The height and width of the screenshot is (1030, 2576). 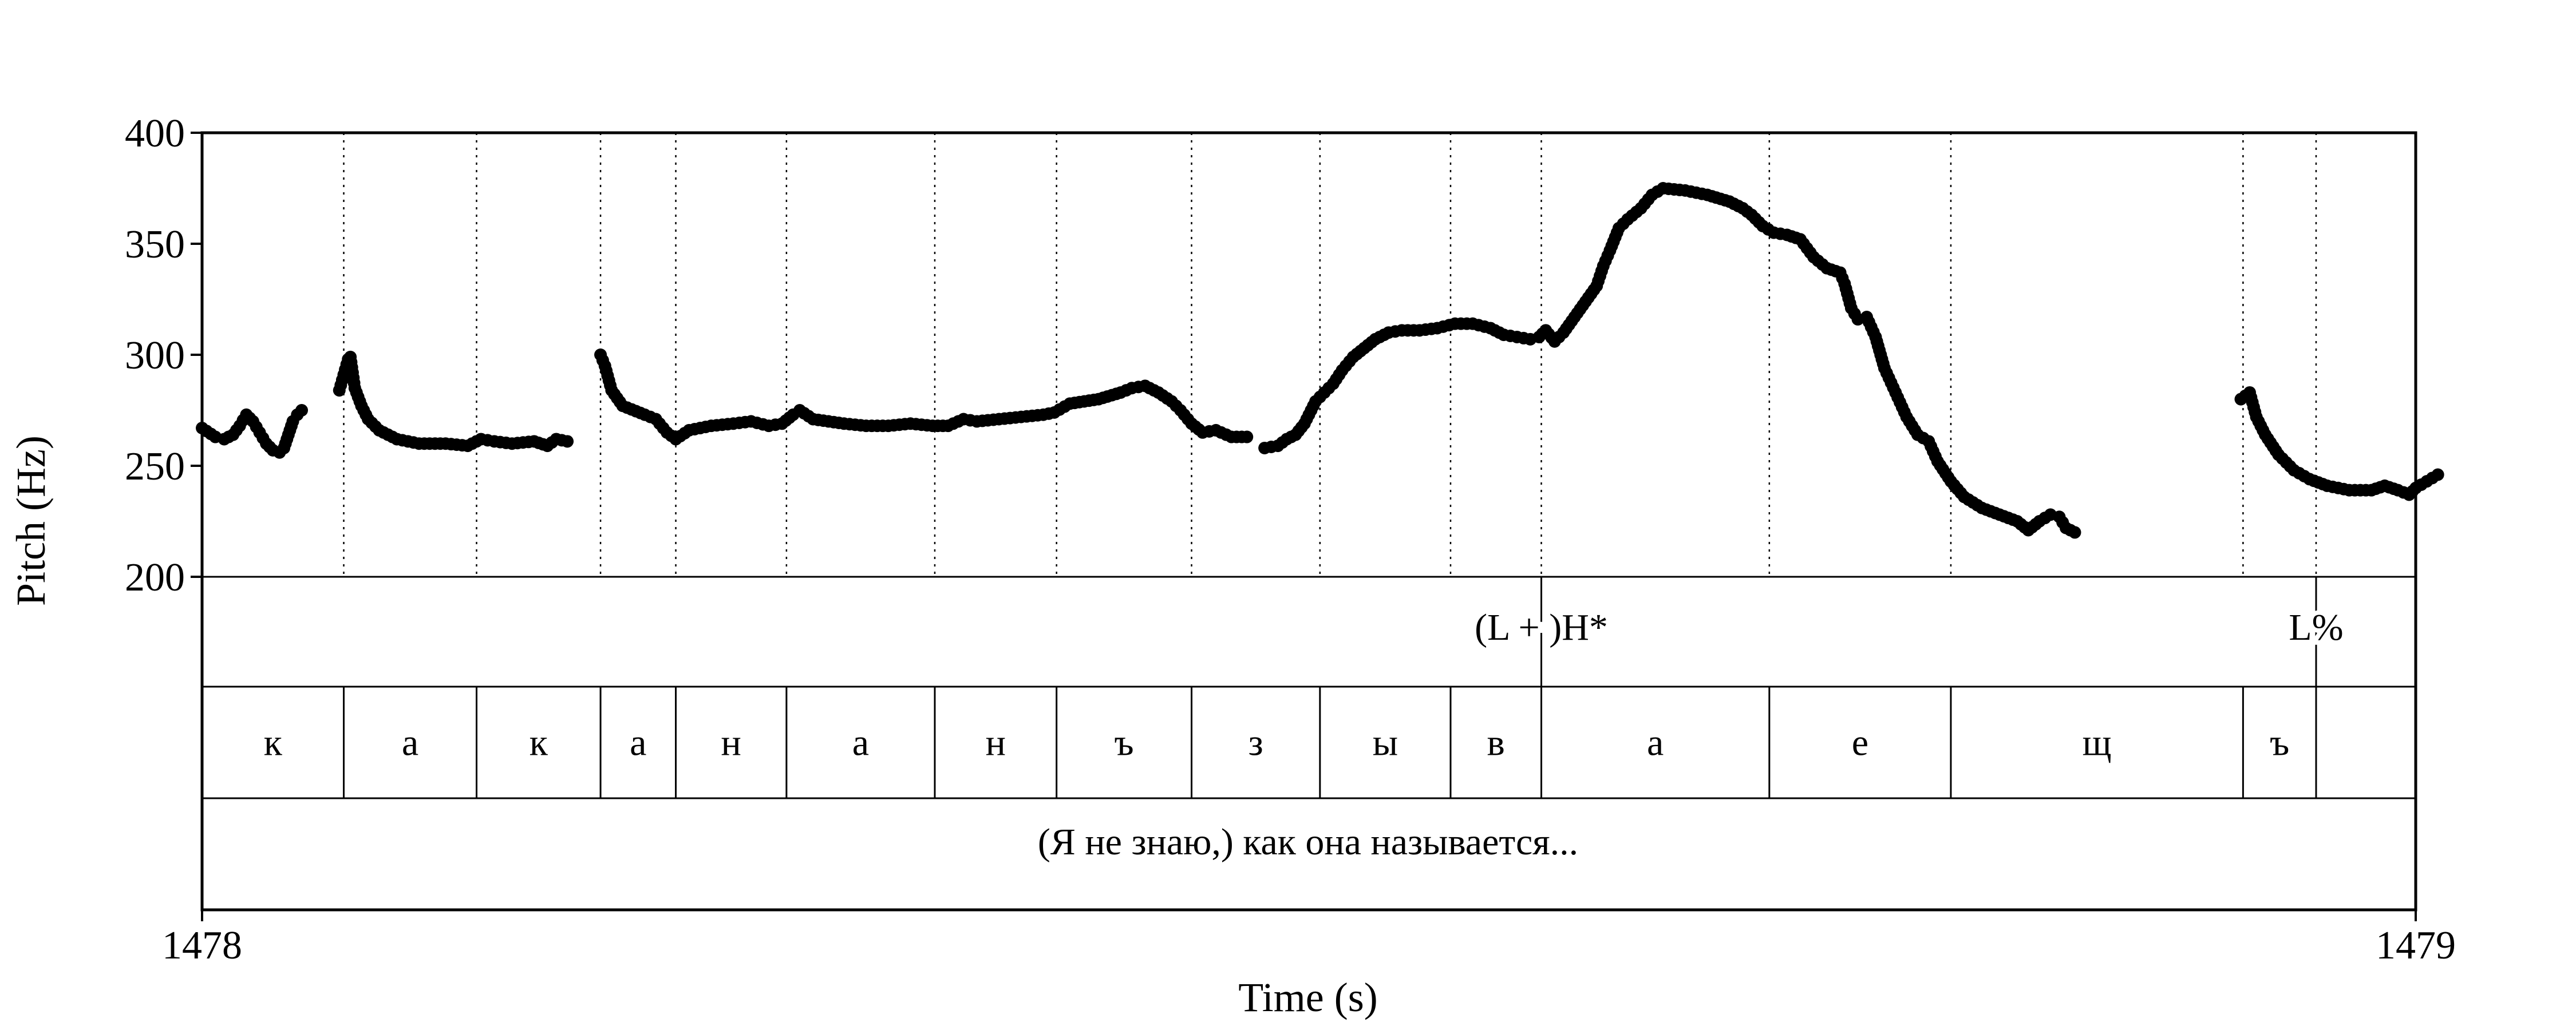 What do you see at coordinates (1496, 743) in the screenshot?
I see `segment-label: в` at bounding box center [1496, 743].